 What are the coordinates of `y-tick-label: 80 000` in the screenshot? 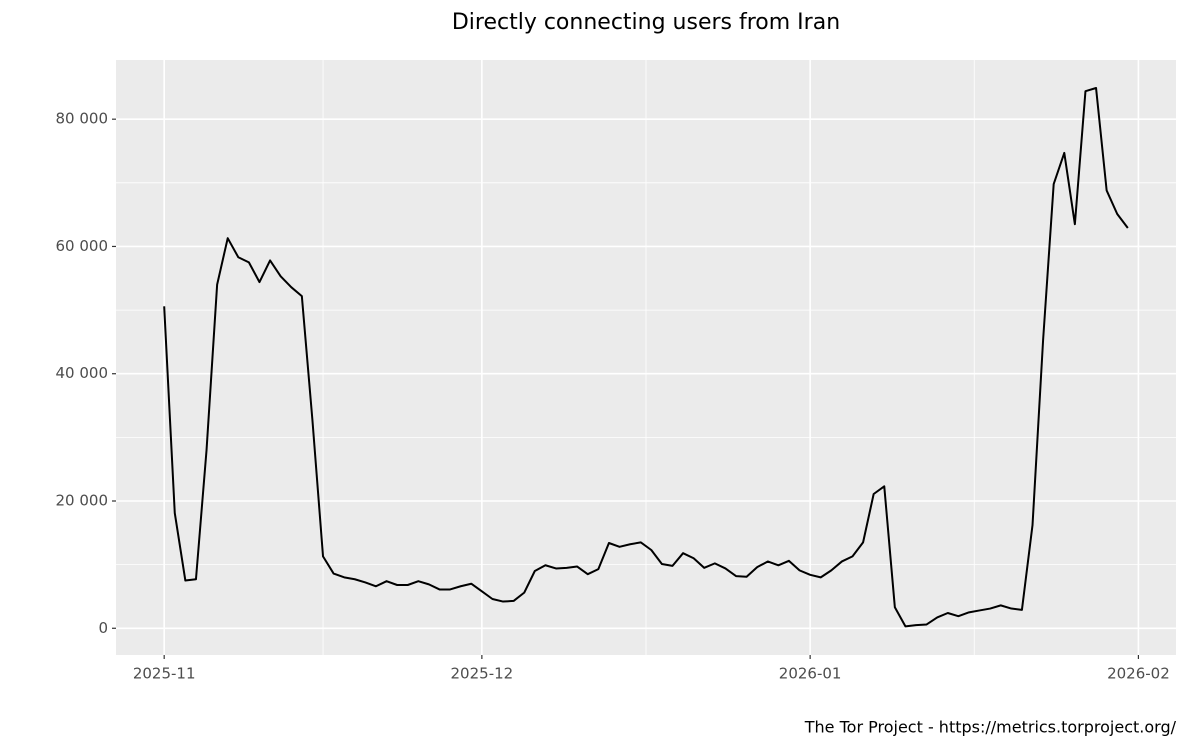 It's located at (82, 119).